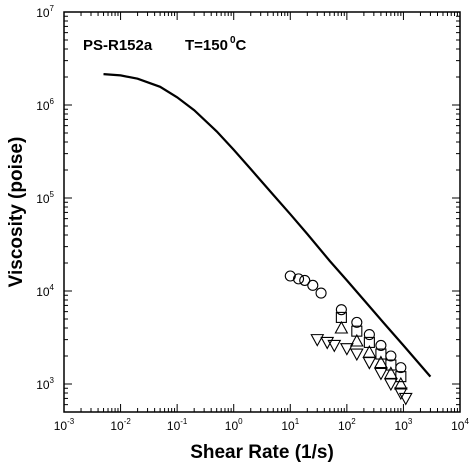  What do you see at coordinates (52, 101) in the screenshot?
I see `tick-exponent: 6` at bounding box center [52, 101].